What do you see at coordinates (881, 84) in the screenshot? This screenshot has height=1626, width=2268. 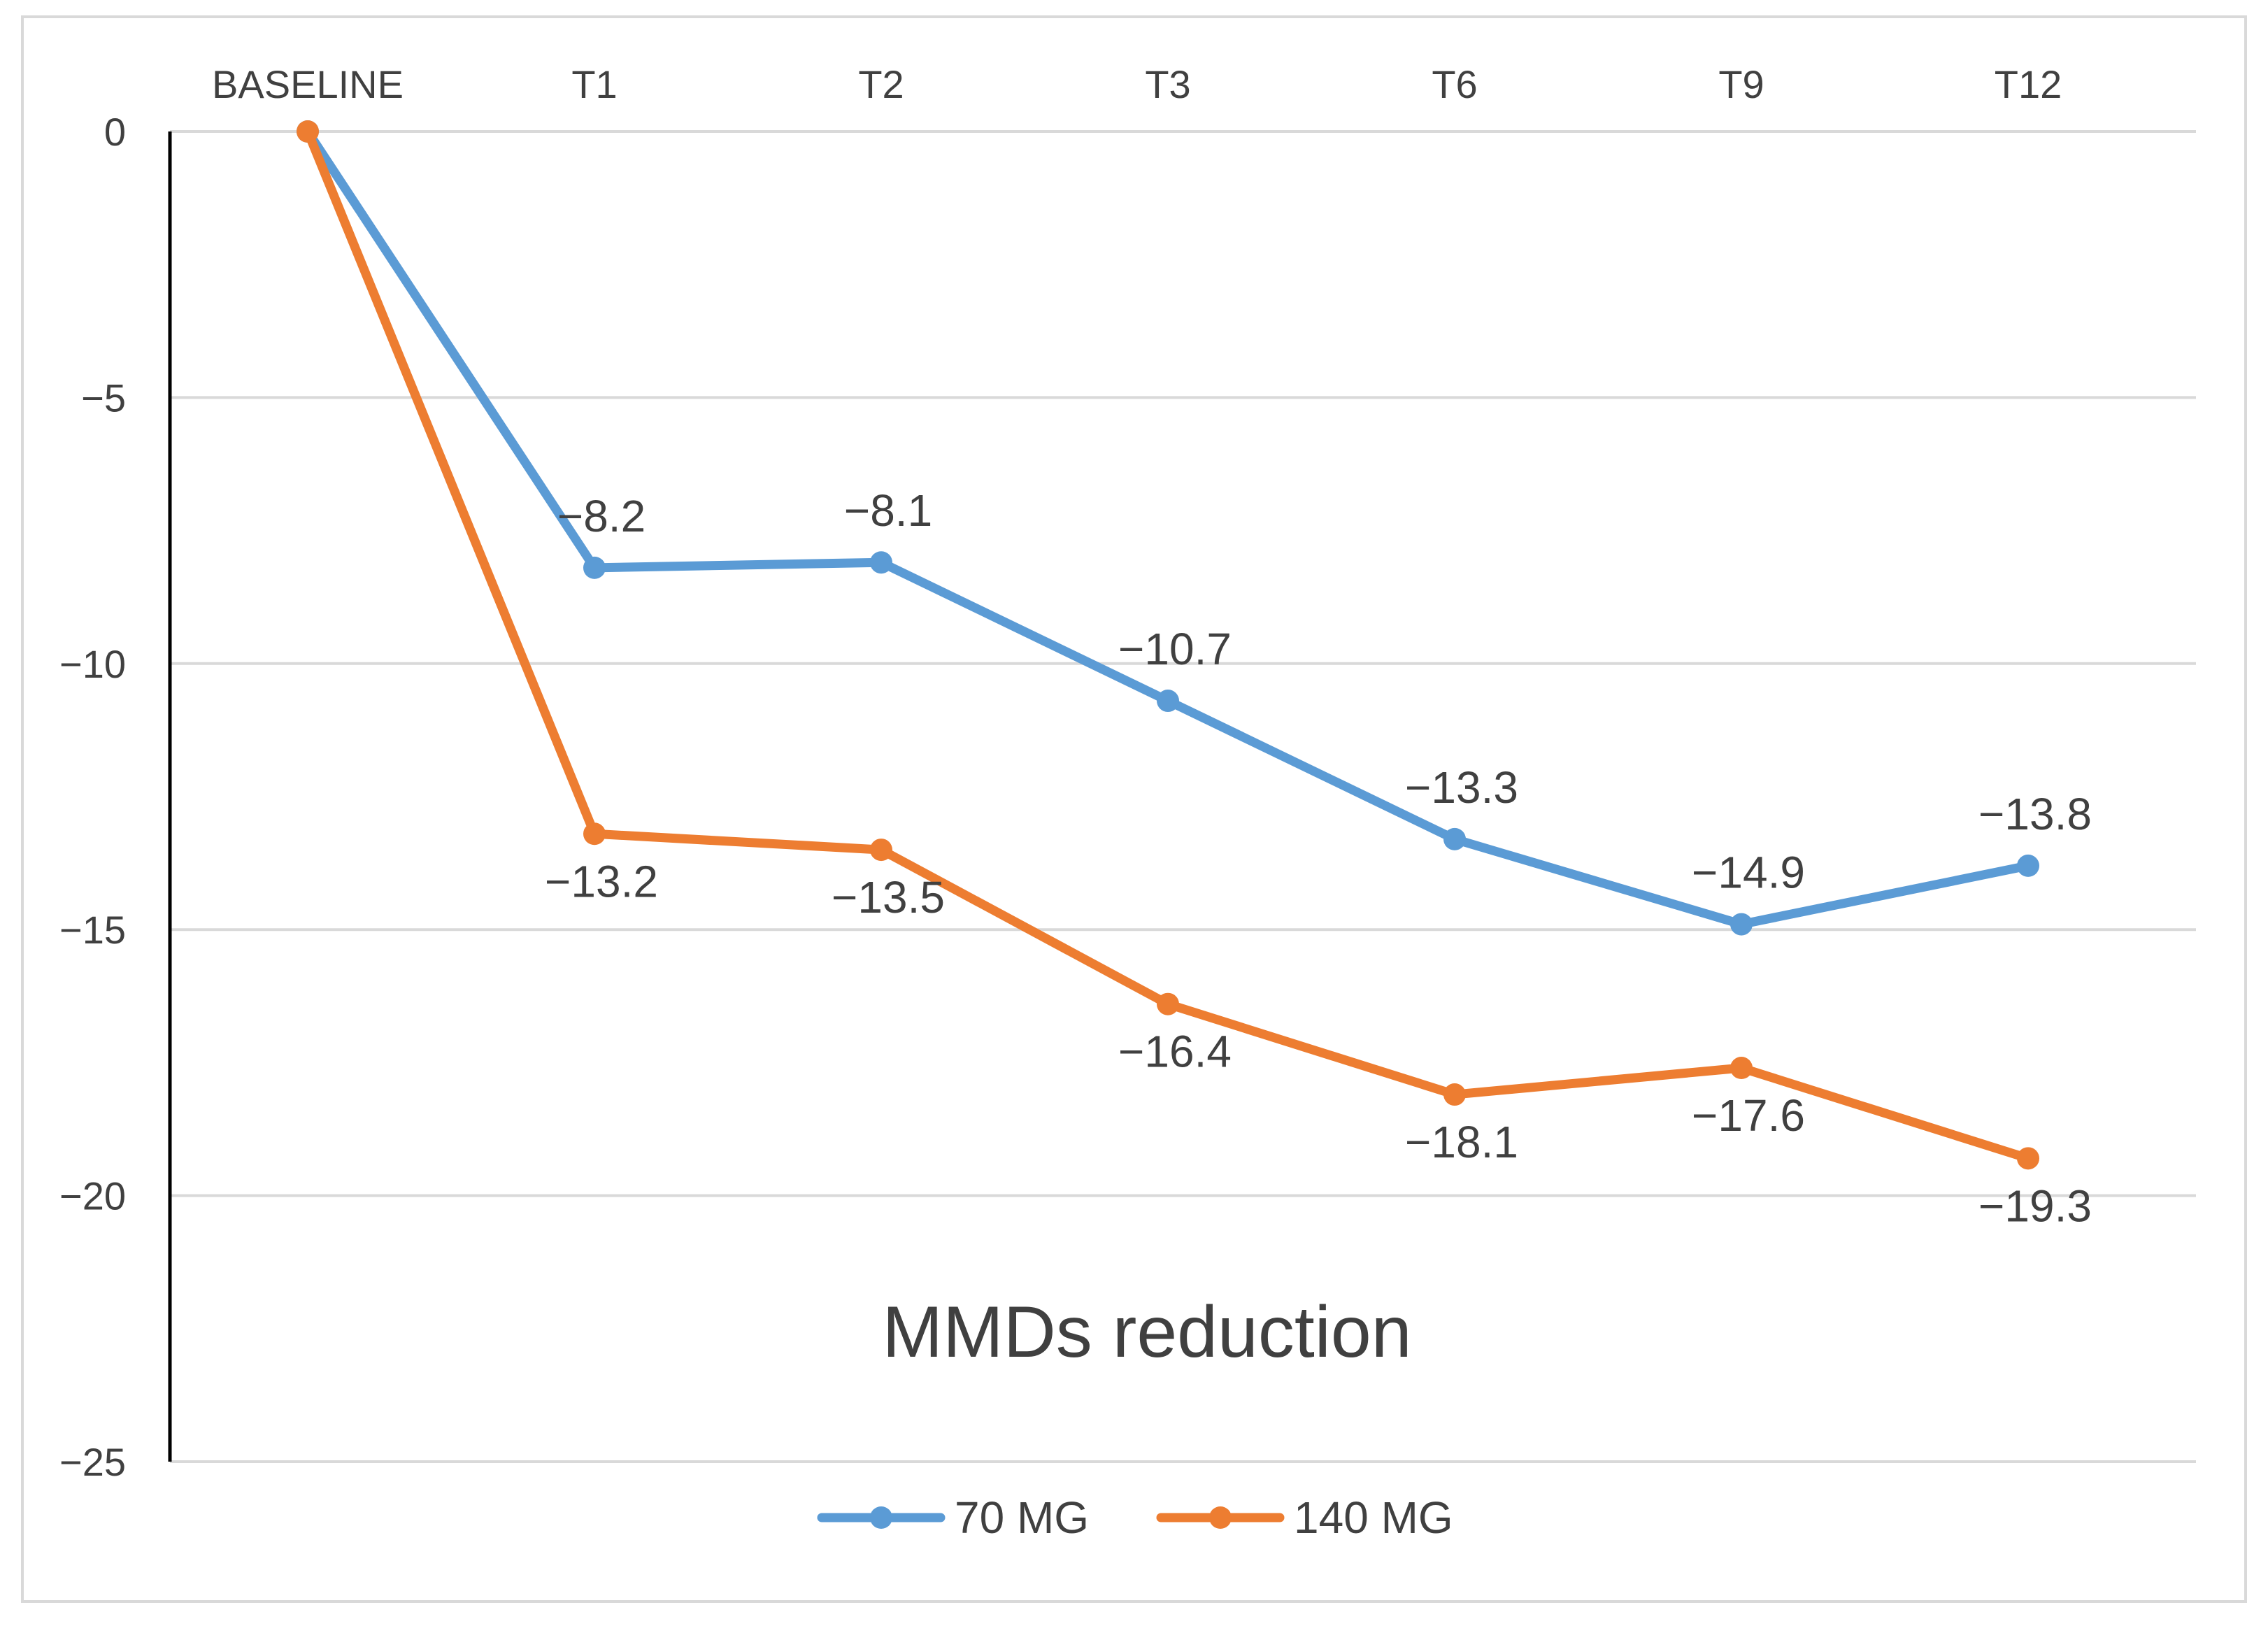 I see `x-tick-label: T2` at bounding box center [881, 84].